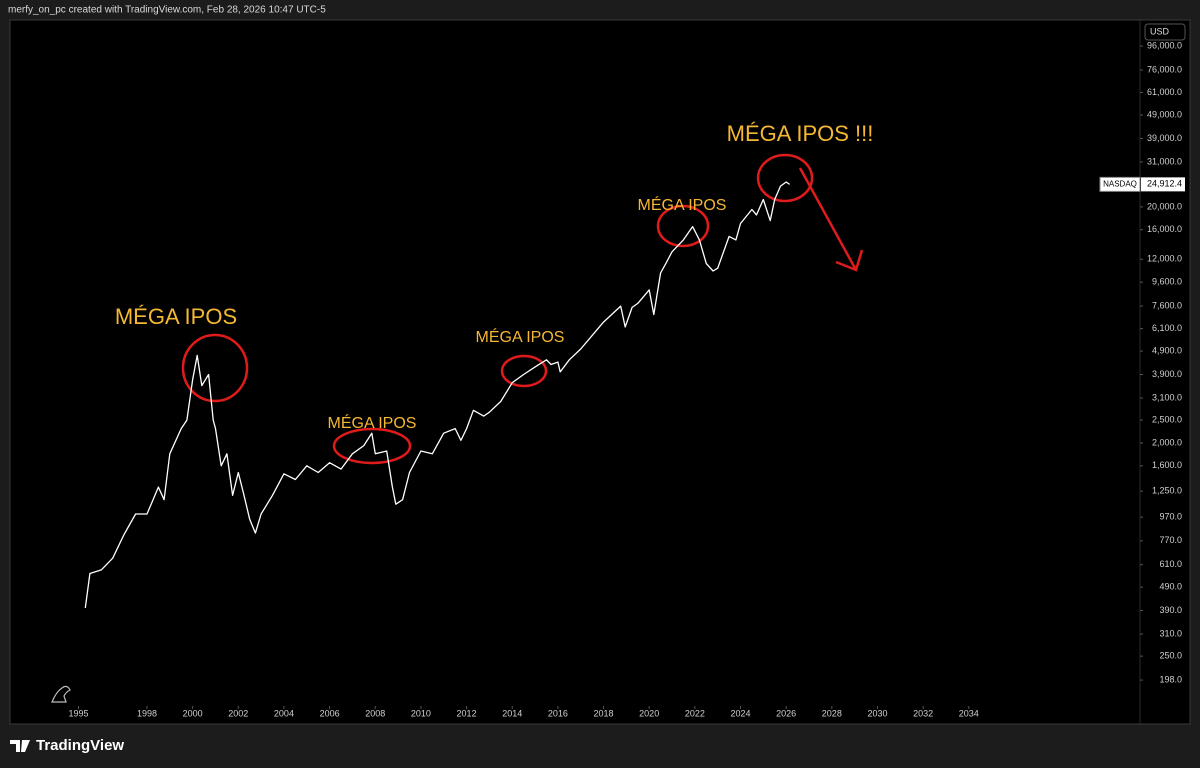  What do you see at coordinates (740, 713) in the screenshot?
I see `x-tick-label: 2024` at bounding box center [740, 713].